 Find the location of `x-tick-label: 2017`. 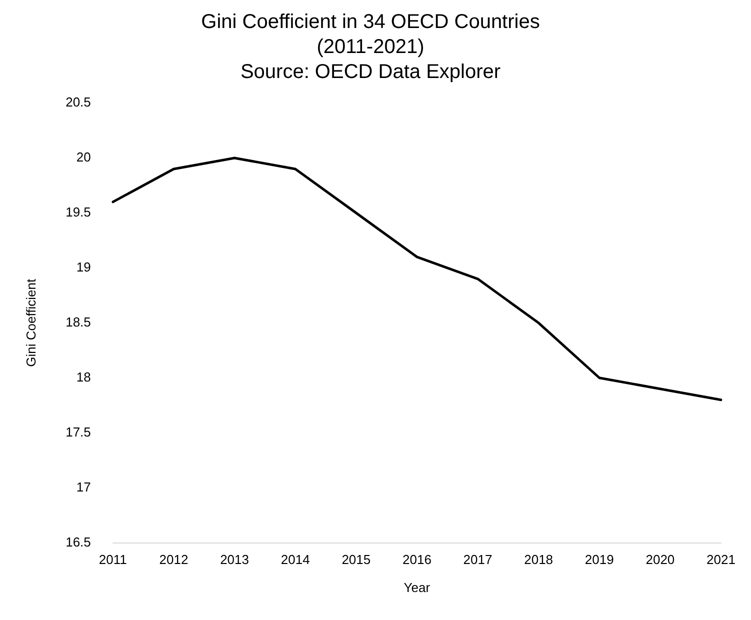

x-tick-label: 2017 is located at coordinates (477, 560).